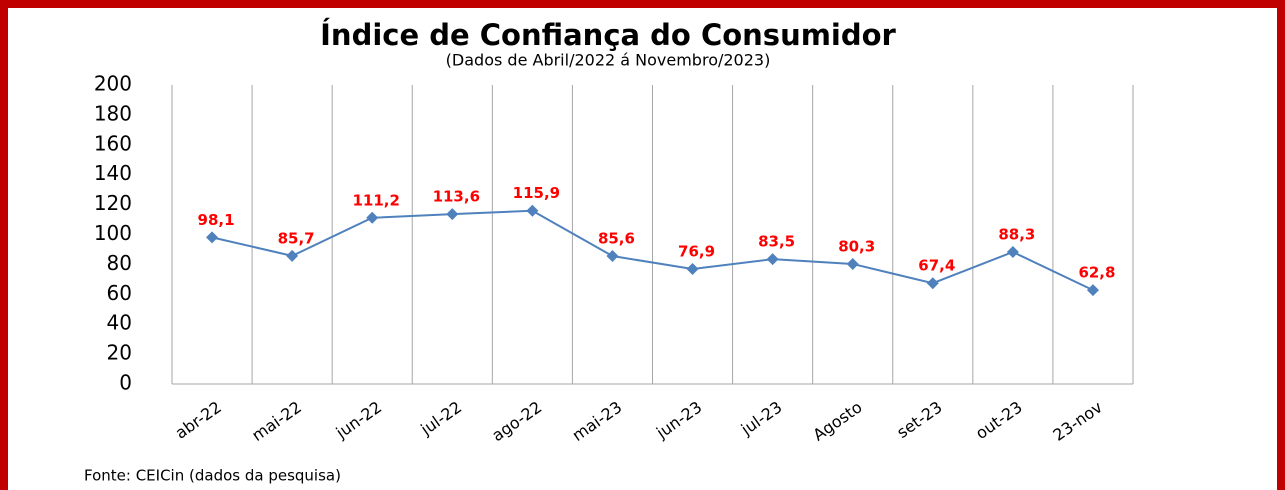 This screenshot has height=490, width=1285. Describe the element at coordinates (1016, 234) in the screenshot. I see `value-label: 88,3` at that location.